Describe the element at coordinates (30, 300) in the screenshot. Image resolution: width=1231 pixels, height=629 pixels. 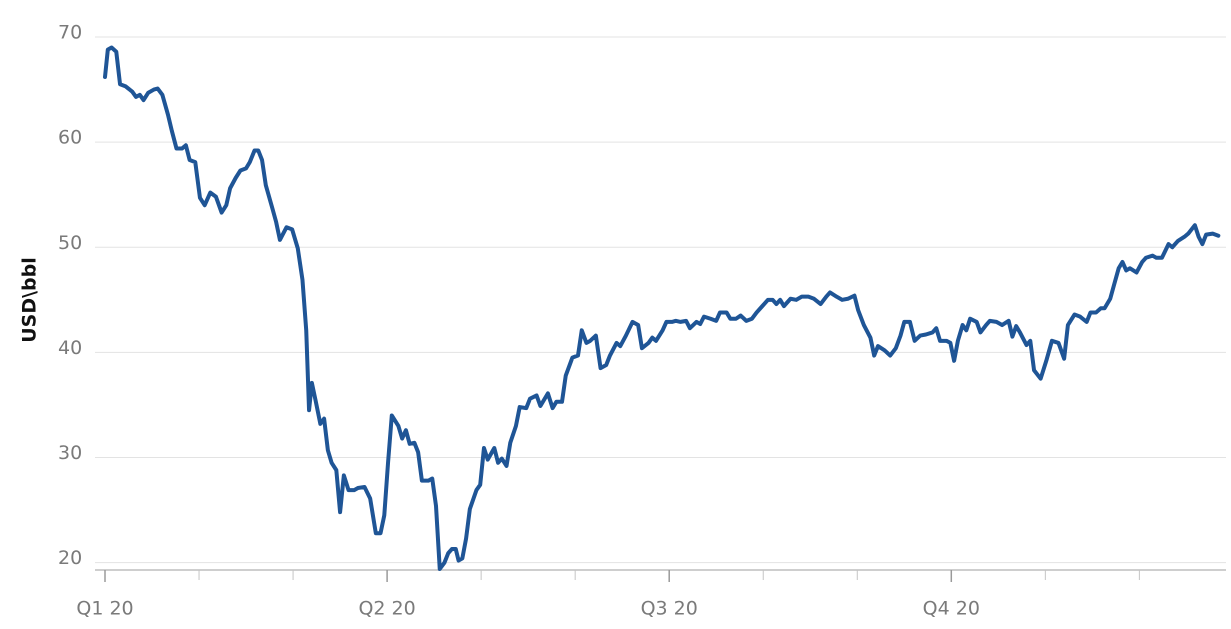
I see `y-axis-label: USD\bbl` at that location.